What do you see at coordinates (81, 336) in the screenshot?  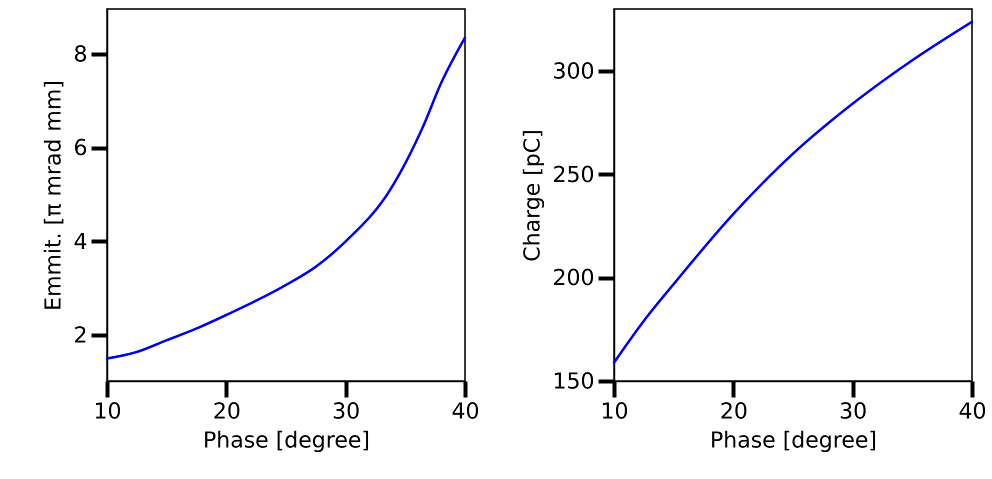 I see `y-tick-label: 2` at bounding box center [81, 336].